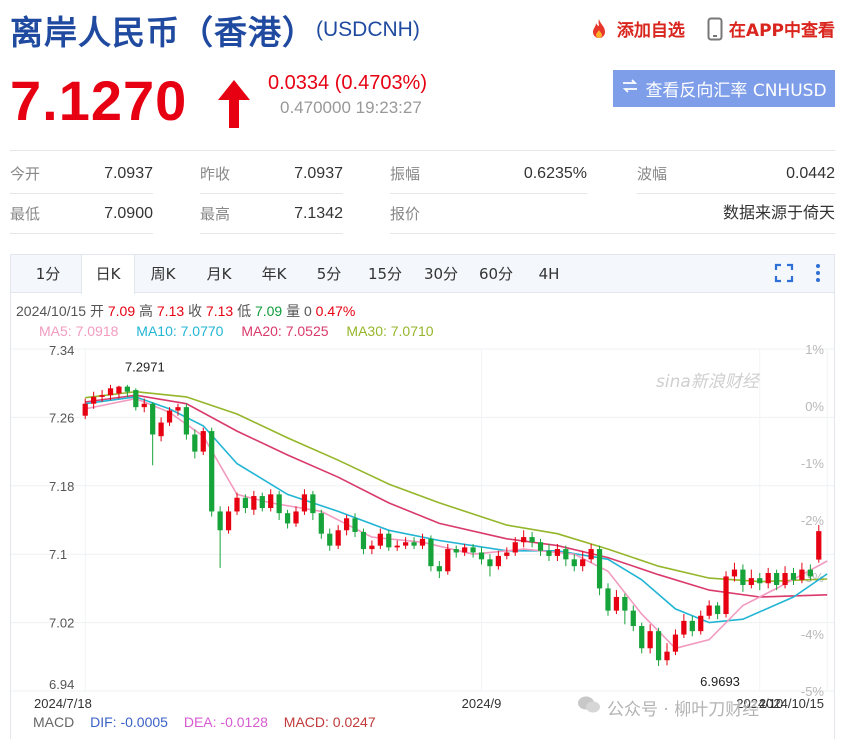 Image resolution: width=847 pixels, height=739 pixels. Describe the element at coordinates (589, 707) in the screenshot. I see `wechat-icon` at that location.